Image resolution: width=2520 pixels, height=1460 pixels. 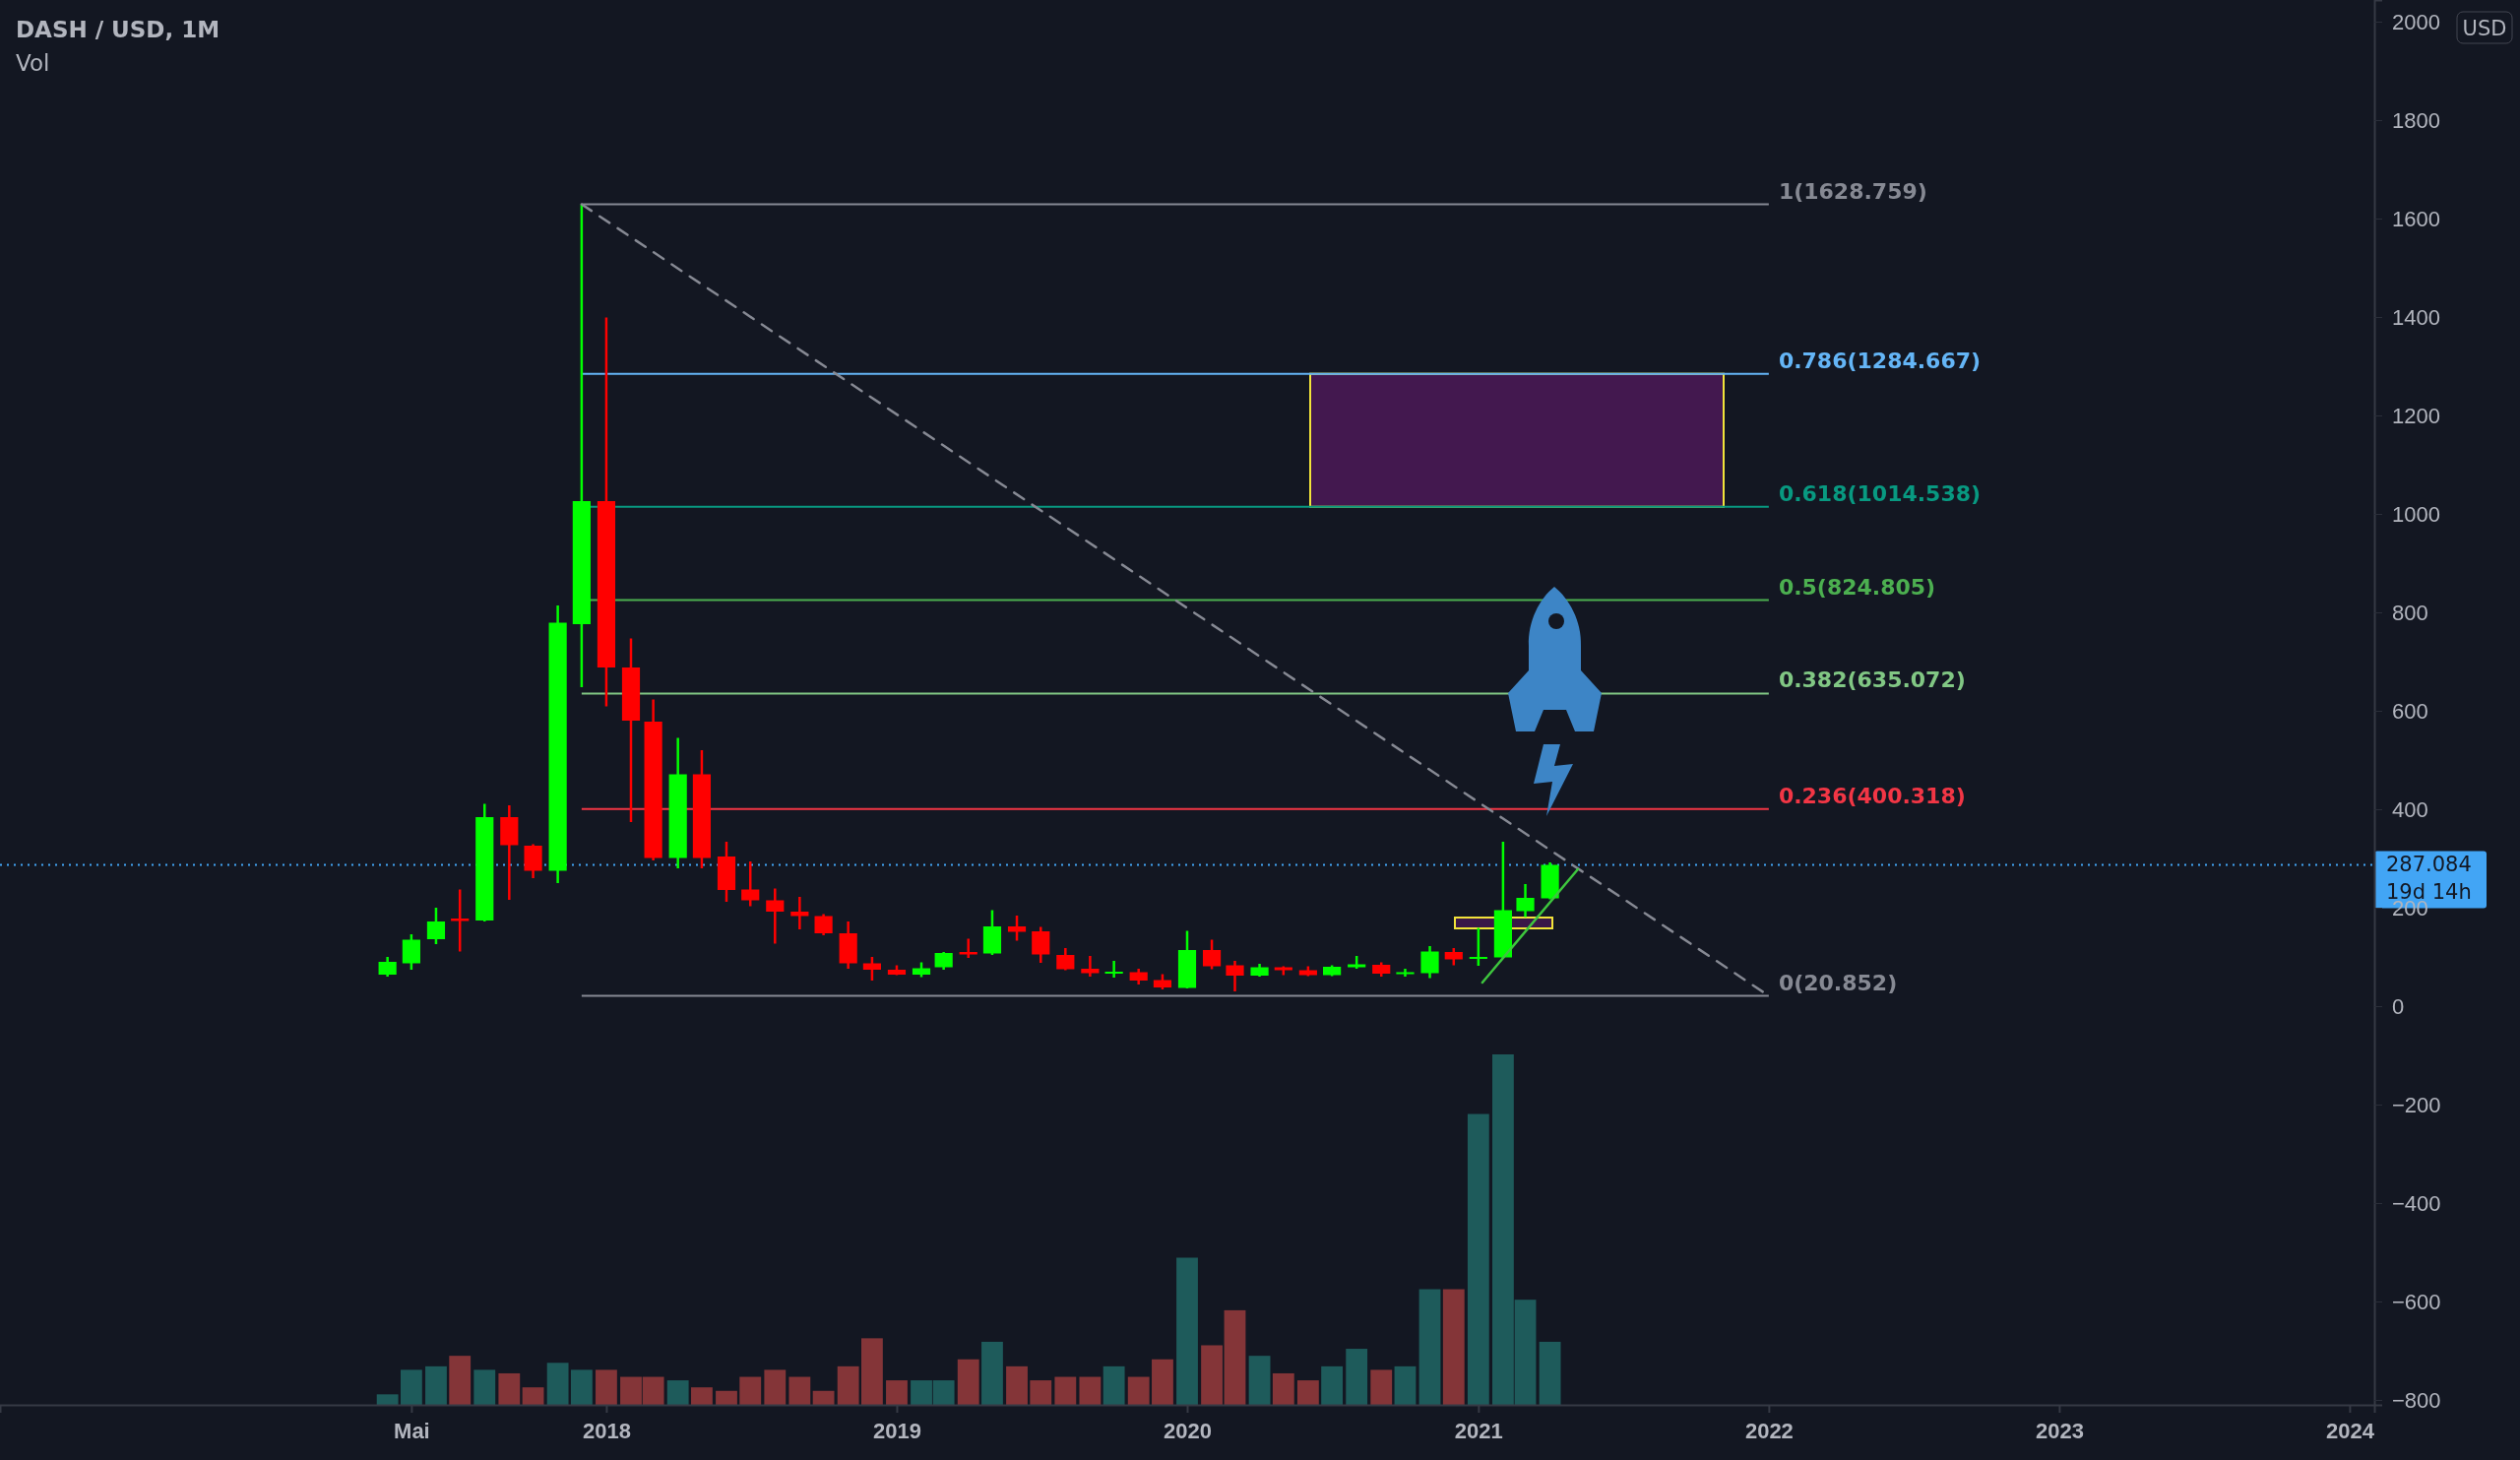 What do you see at coordinates (606, 1430) in the screenshot?
I see `x-tick-label: 2018` at bounding box center [606, 1430].